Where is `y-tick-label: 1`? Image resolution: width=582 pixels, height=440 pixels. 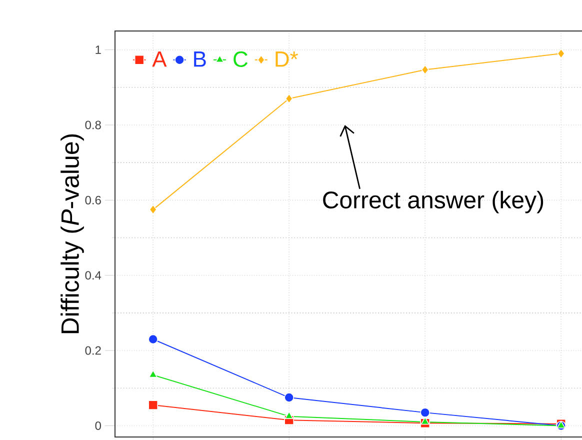 y-tick-label: 1 is located at coordinates (98, 50).